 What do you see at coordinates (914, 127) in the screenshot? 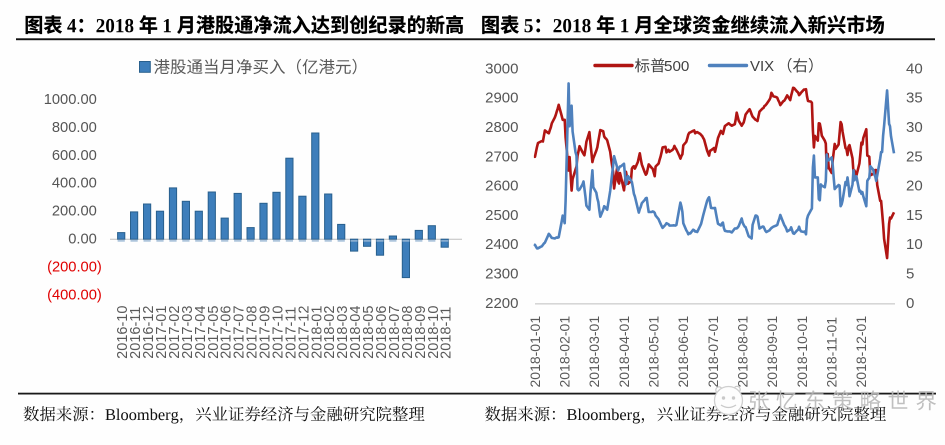
I see `svg-text: 30` at bounding box center [914, 127].